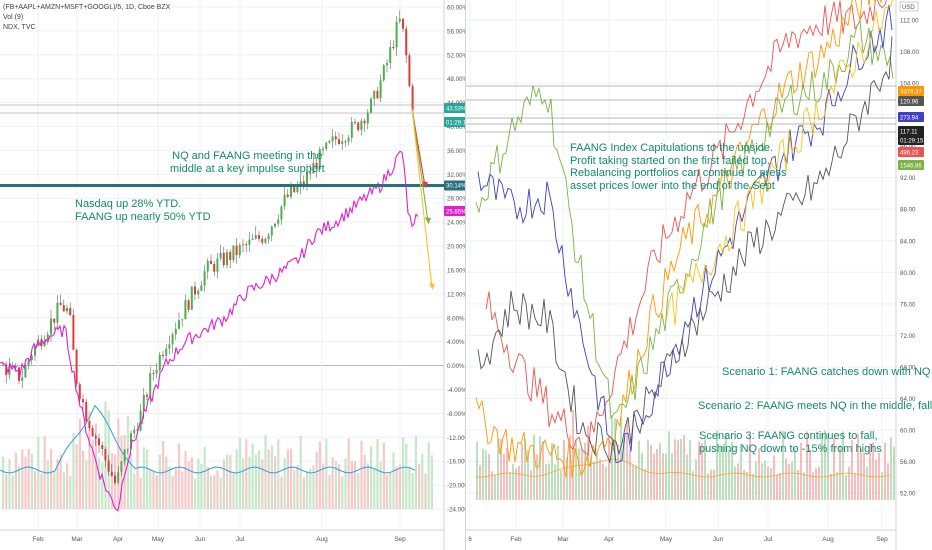 The height and width of the screenshot is (550, 932). Describe the element at coordinates (143, 217) in the screenshot. I see `annotation-line: FAANG up nearly 50% YTD` at that location.